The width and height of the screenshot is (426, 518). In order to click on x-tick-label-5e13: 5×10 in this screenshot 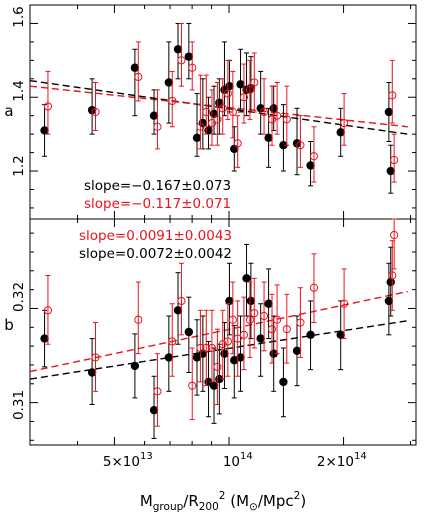, I will do `click(121, 462)`.